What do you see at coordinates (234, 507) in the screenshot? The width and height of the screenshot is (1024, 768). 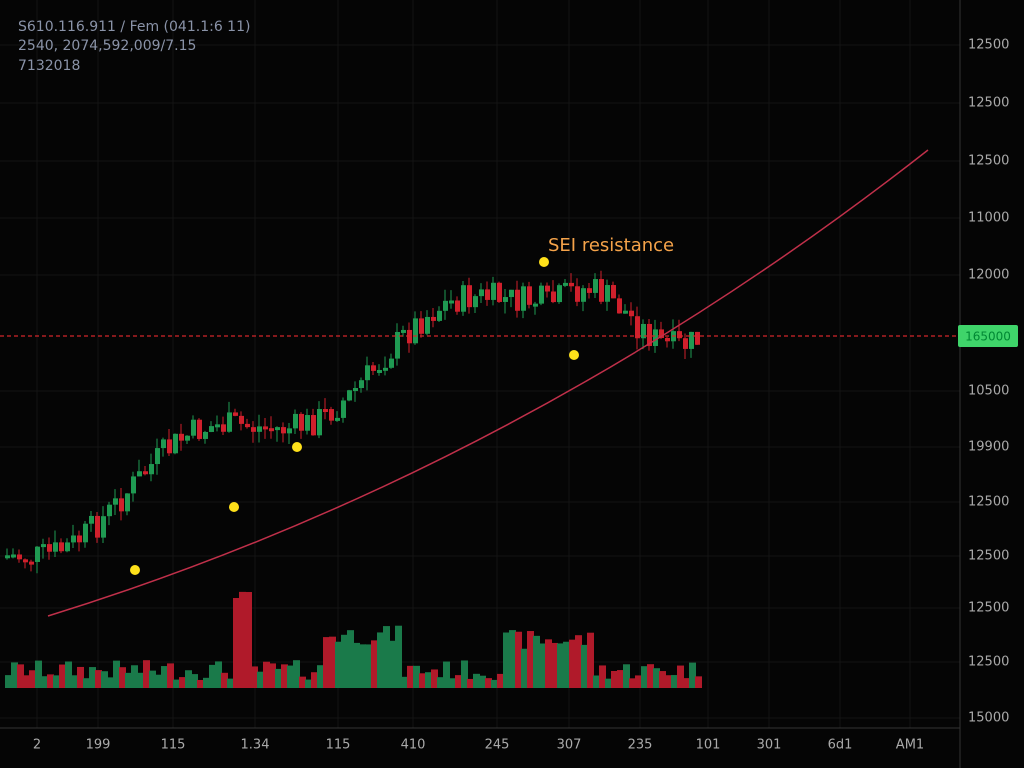 I see `dot` at bounding box center [234, 507].